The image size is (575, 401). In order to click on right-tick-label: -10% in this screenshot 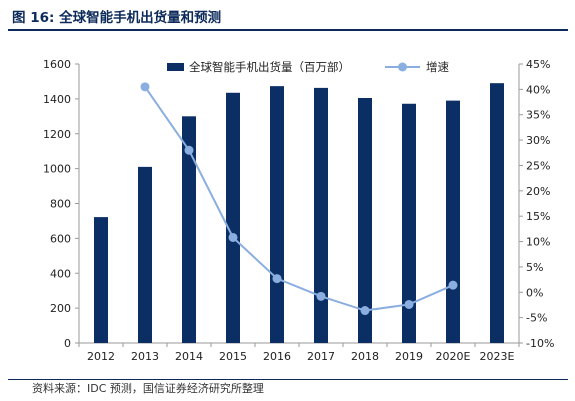, I will do `click(540, 343)`.